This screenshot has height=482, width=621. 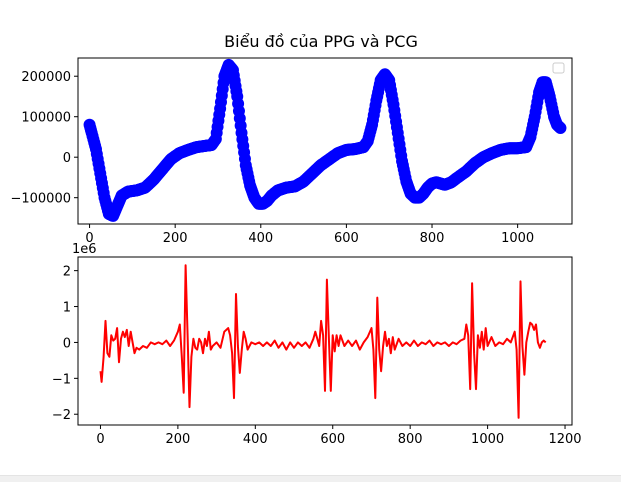 I want to click on pcg-y-scale-label: 1e6, so click(x=84, y=249).